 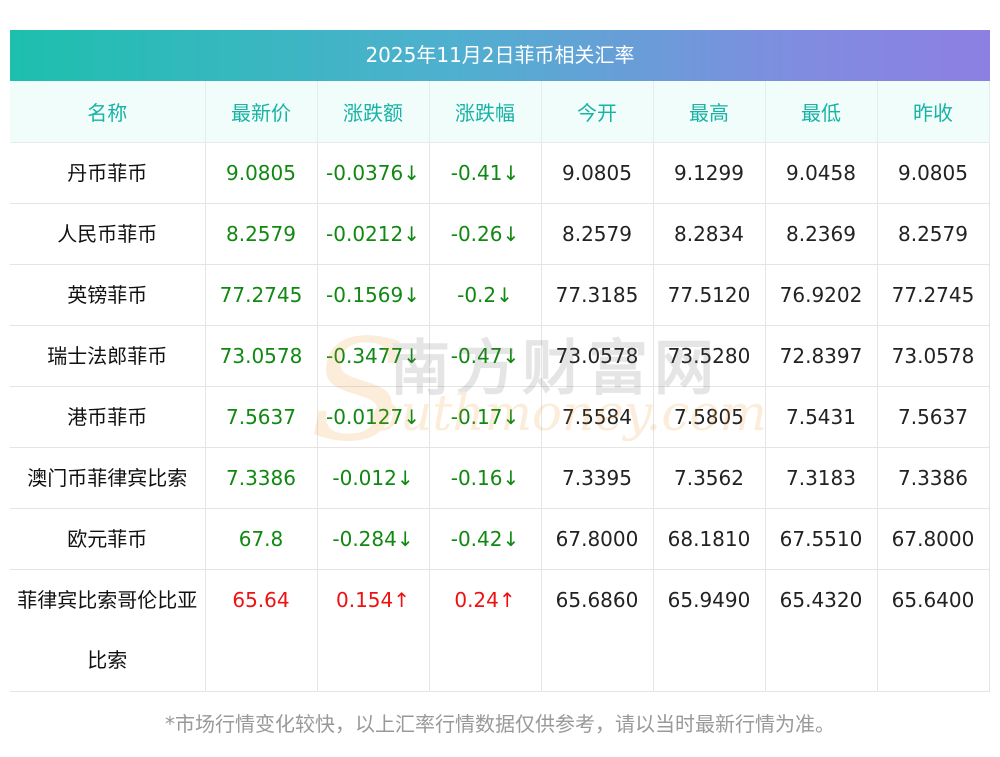 I want to click on high-price: 73.5280, so click(x=709, y=356).